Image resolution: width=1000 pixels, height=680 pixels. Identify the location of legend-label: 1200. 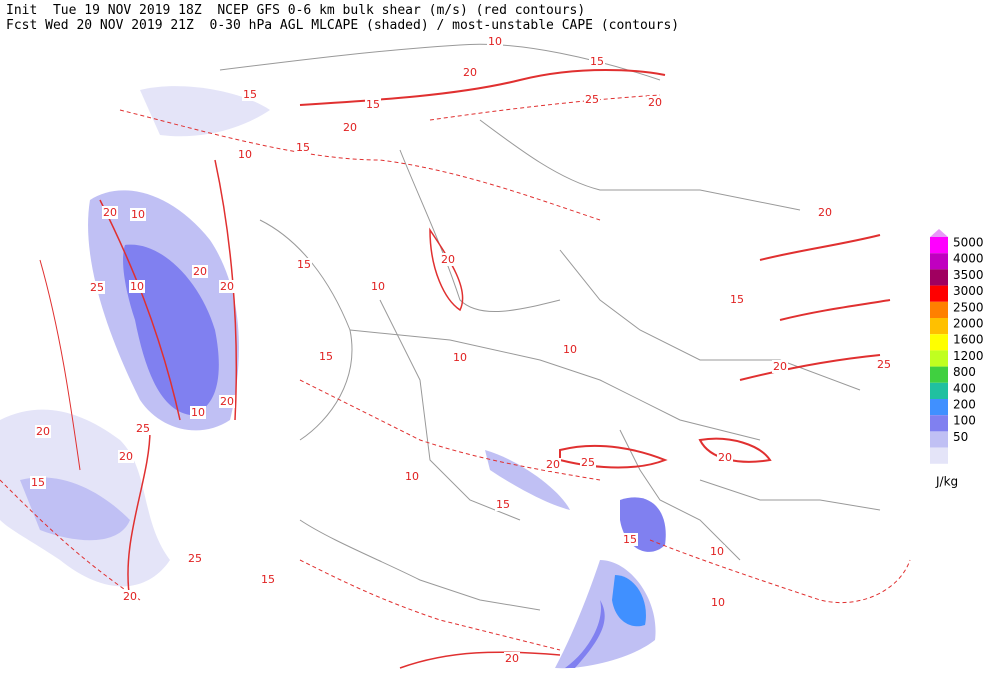
(968, 356).